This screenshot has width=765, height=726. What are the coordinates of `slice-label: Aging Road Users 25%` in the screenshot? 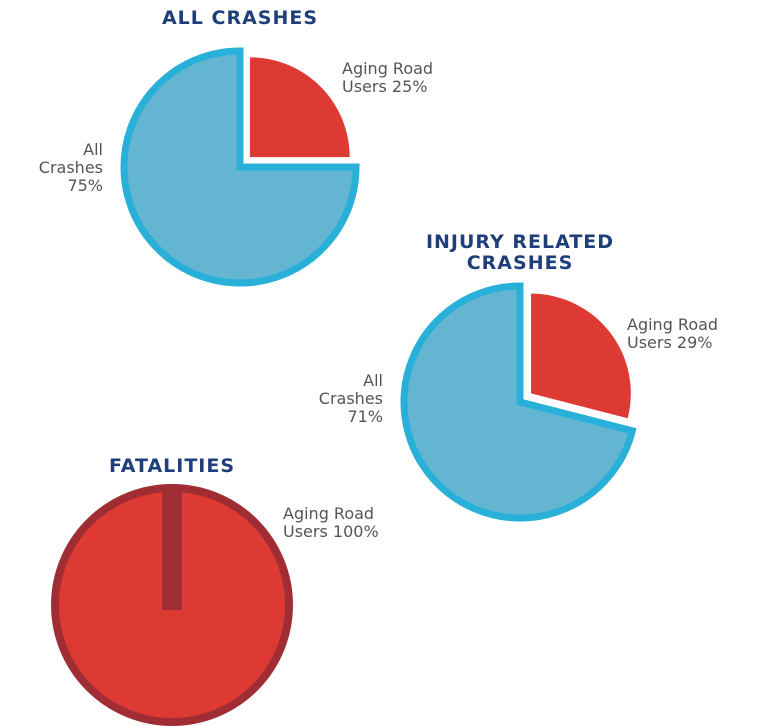 It's located at (398, 78).